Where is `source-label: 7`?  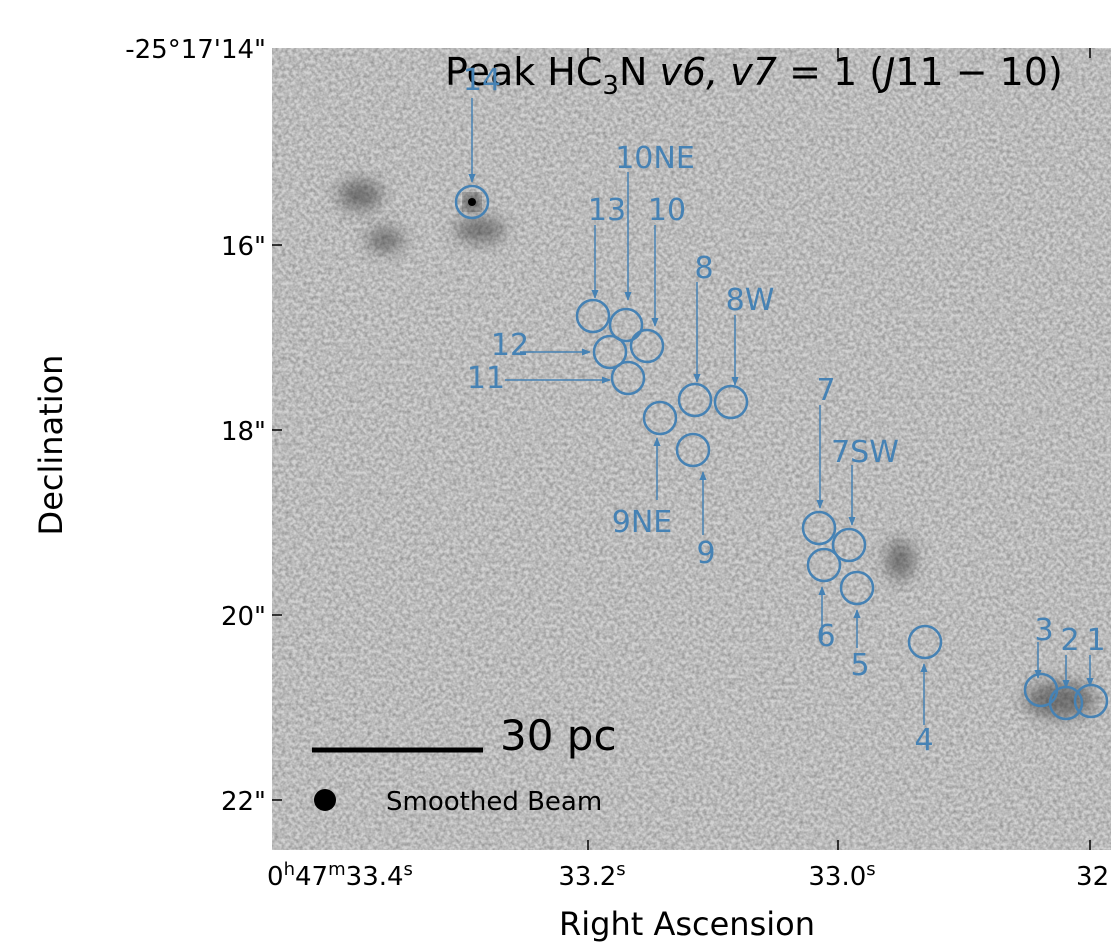
source-label: 7 is located at coordinates (825, 390).